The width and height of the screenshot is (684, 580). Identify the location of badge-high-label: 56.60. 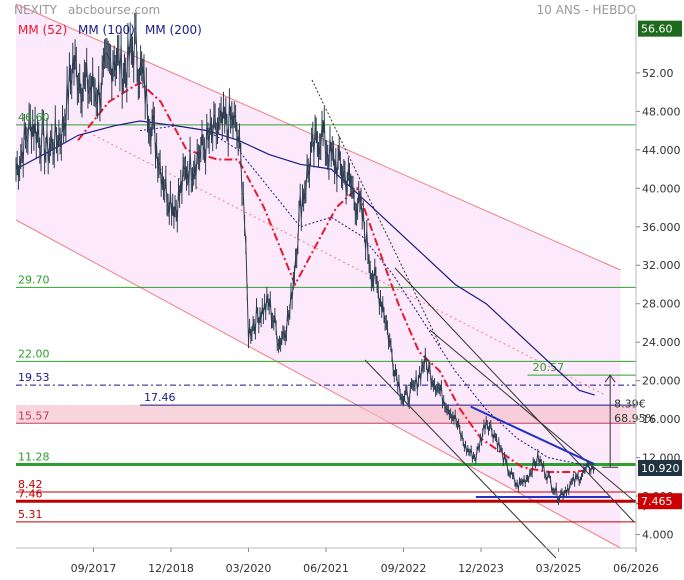
(657, 29).